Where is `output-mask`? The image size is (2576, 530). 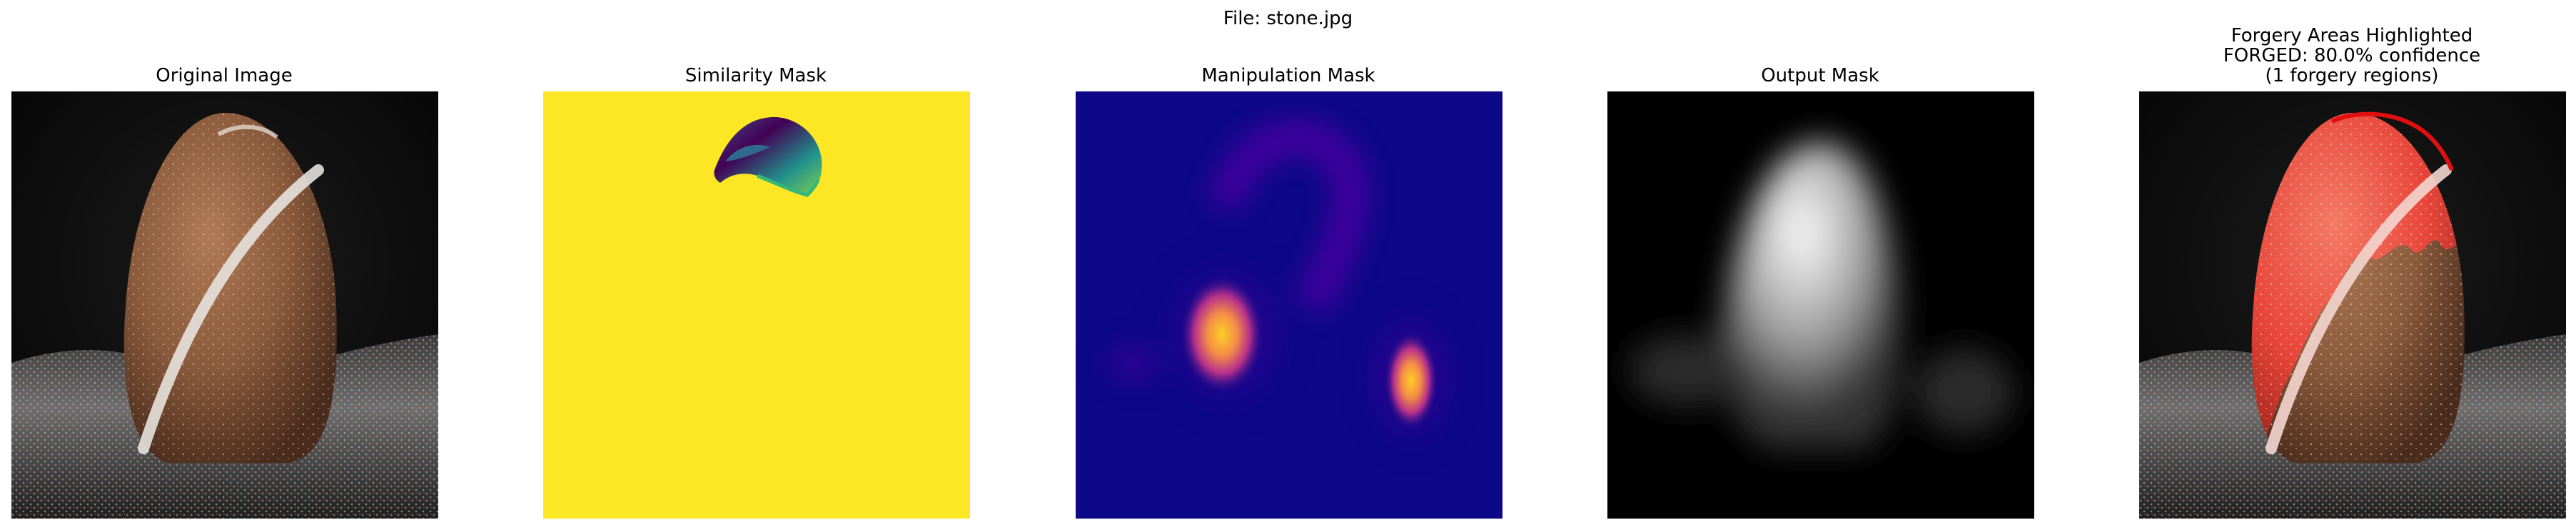 output-mask is located at coordinates (1820, 305).